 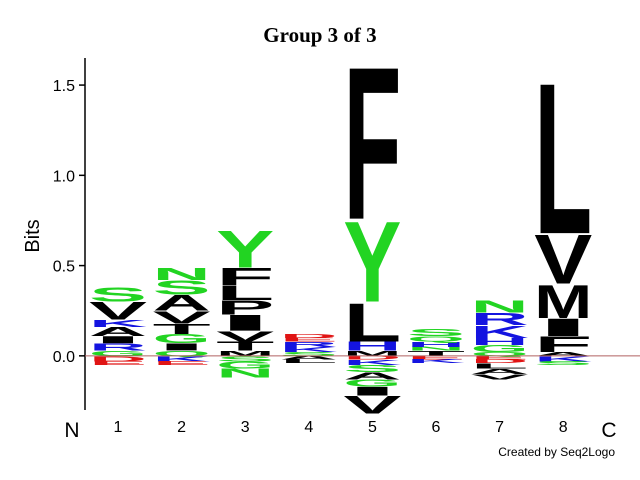 I want to click on x-tick-label: 4, so click(x=308, y=427).